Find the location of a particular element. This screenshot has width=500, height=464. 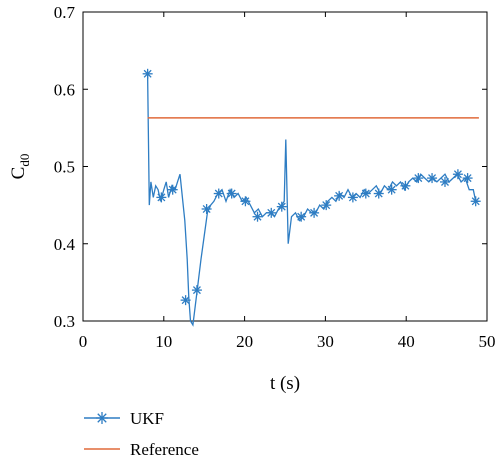

y-axis-label: Cd0 is located at coordinates (20, 167).